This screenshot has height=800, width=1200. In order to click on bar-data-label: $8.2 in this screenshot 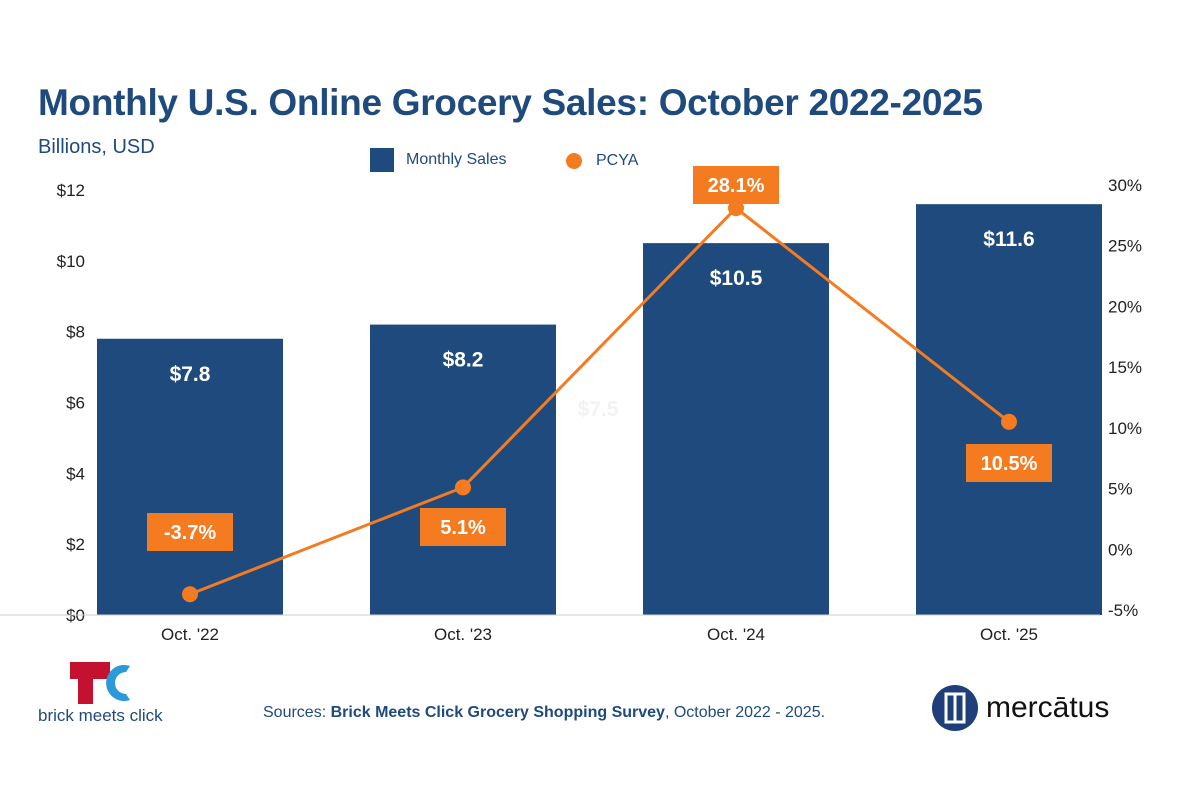, I will do `click(463, 360)`.